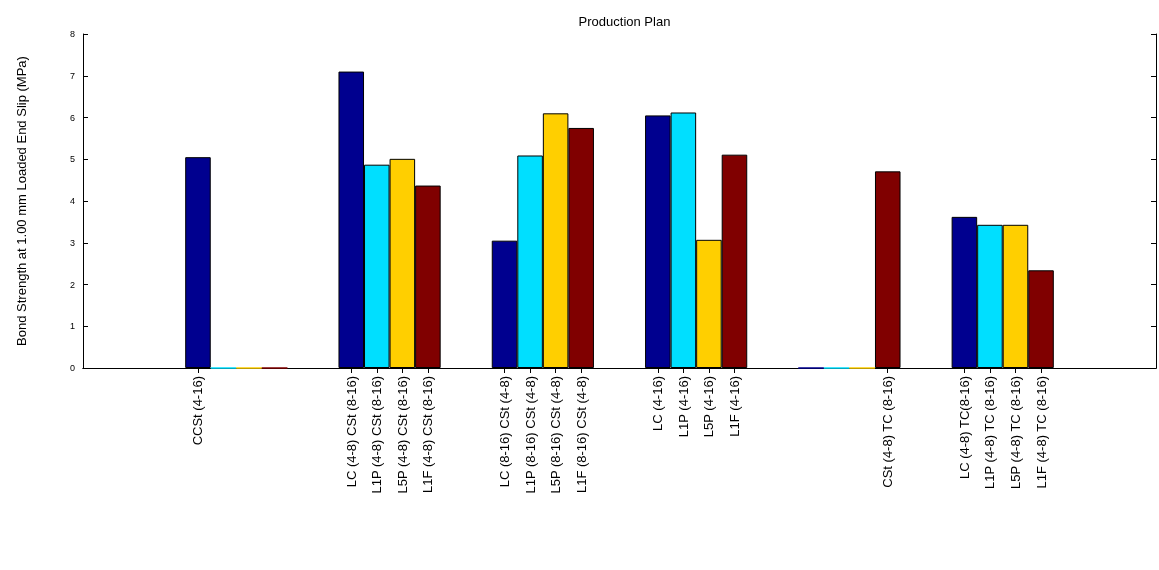  Describe the element at coordinates (530, 435) in the screenshot. I see `x-tick-label: L1P (8-16) CSt (4-8)` at that location.